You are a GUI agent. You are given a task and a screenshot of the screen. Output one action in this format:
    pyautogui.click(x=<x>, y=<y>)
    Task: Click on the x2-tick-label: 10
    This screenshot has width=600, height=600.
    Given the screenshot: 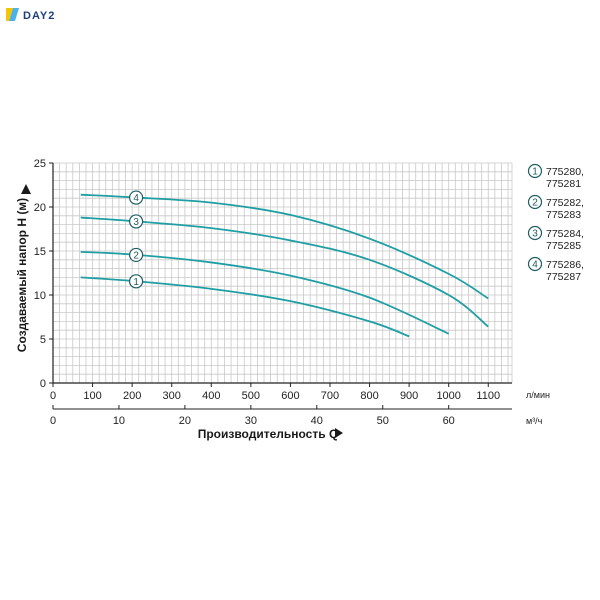 What is the action you would take?
    pyautogui.click(x=119, y=421)
    